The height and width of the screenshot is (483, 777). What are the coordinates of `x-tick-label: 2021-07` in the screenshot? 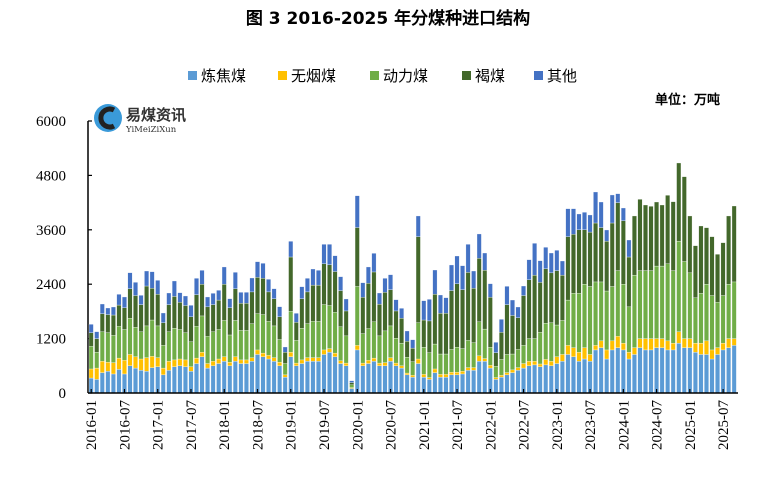 It's located at (458, 425).